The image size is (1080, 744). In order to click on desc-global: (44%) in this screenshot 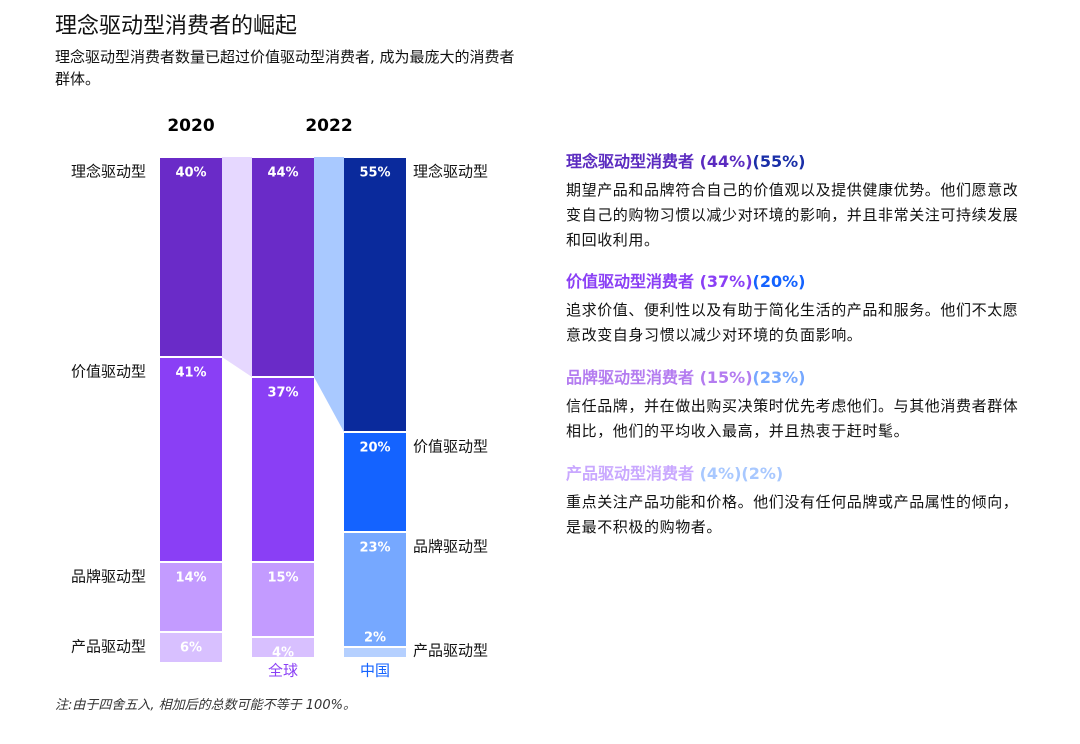, I will do `click(726, 161)`.